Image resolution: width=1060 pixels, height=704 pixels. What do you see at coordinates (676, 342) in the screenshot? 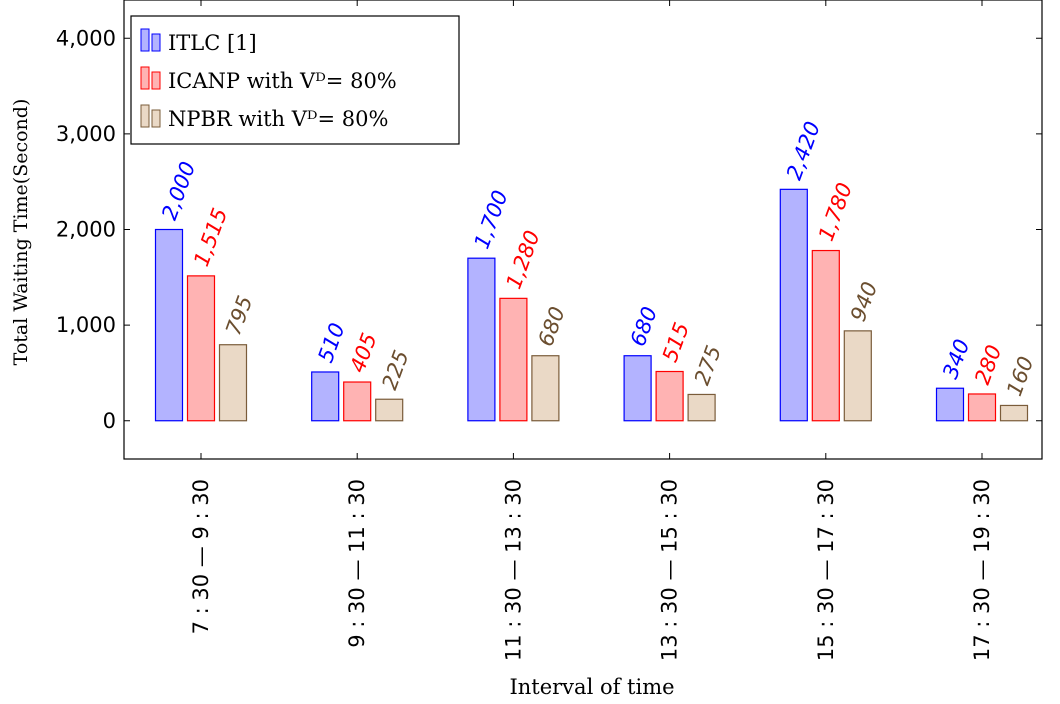
I see `bar-value-label: 515` at bounding box center [676, 342].